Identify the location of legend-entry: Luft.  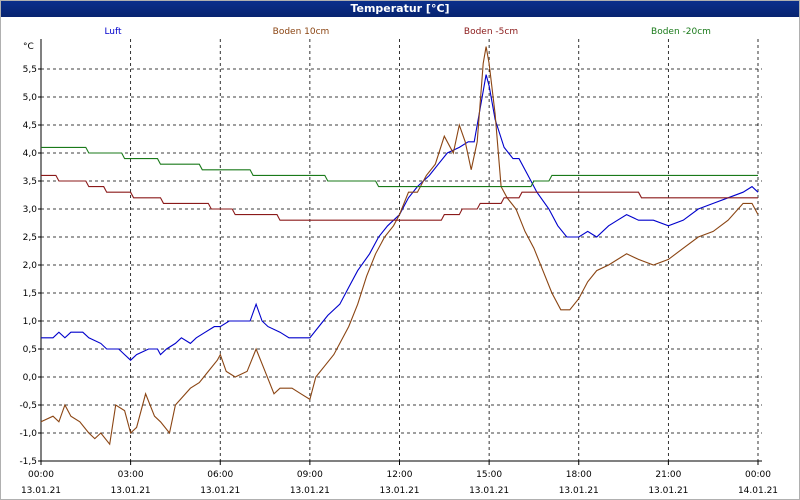
(113, 32).